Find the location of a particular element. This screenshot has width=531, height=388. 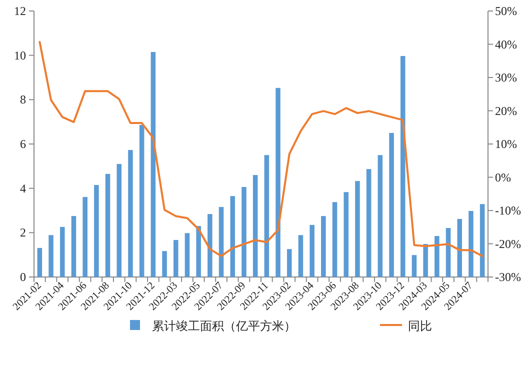

legend-label: 累计竣工面积（亿平方米） is located at coordinates (224, 326).